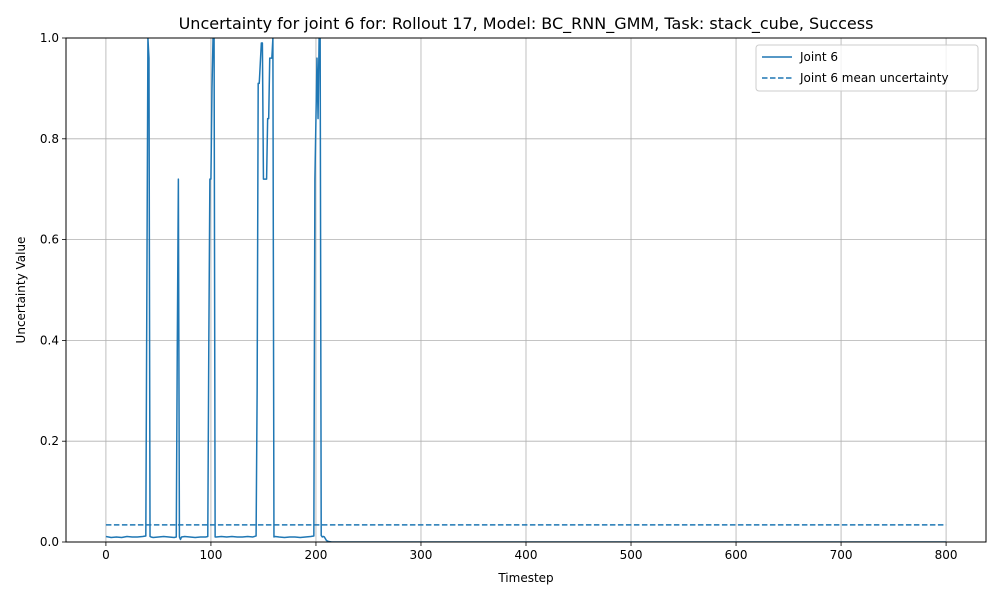 The height and width of the screenshot is (600, 1000). Describe the element at coordinates (316, 555) in the screenshot. I see `x-tick-label: 200` at that location.